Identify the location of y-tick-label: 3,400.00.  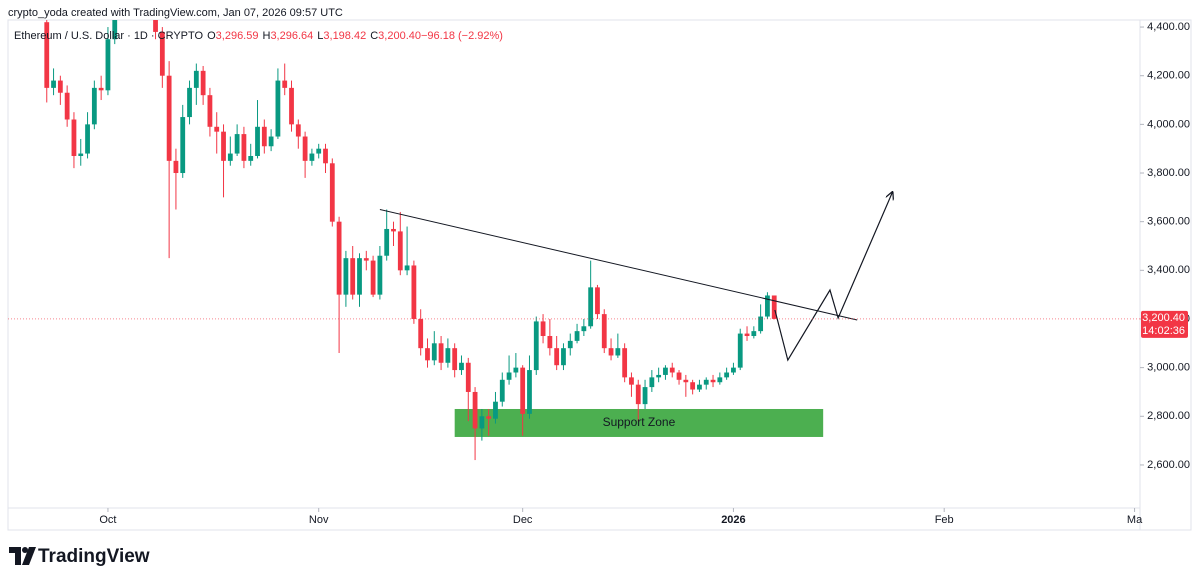
(1168, 270).